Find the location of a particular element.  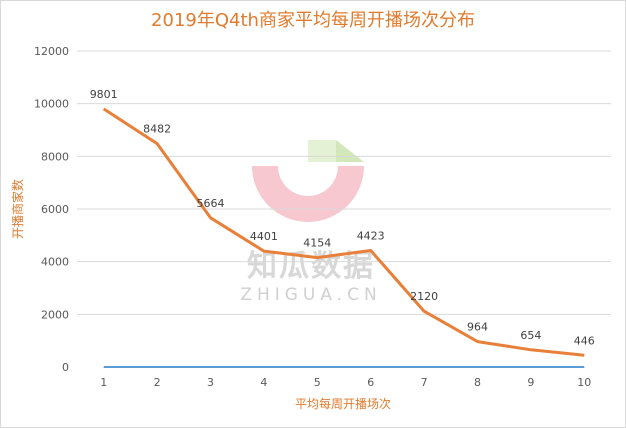

watermark-logo-ring is located at coordinates (308, 194).